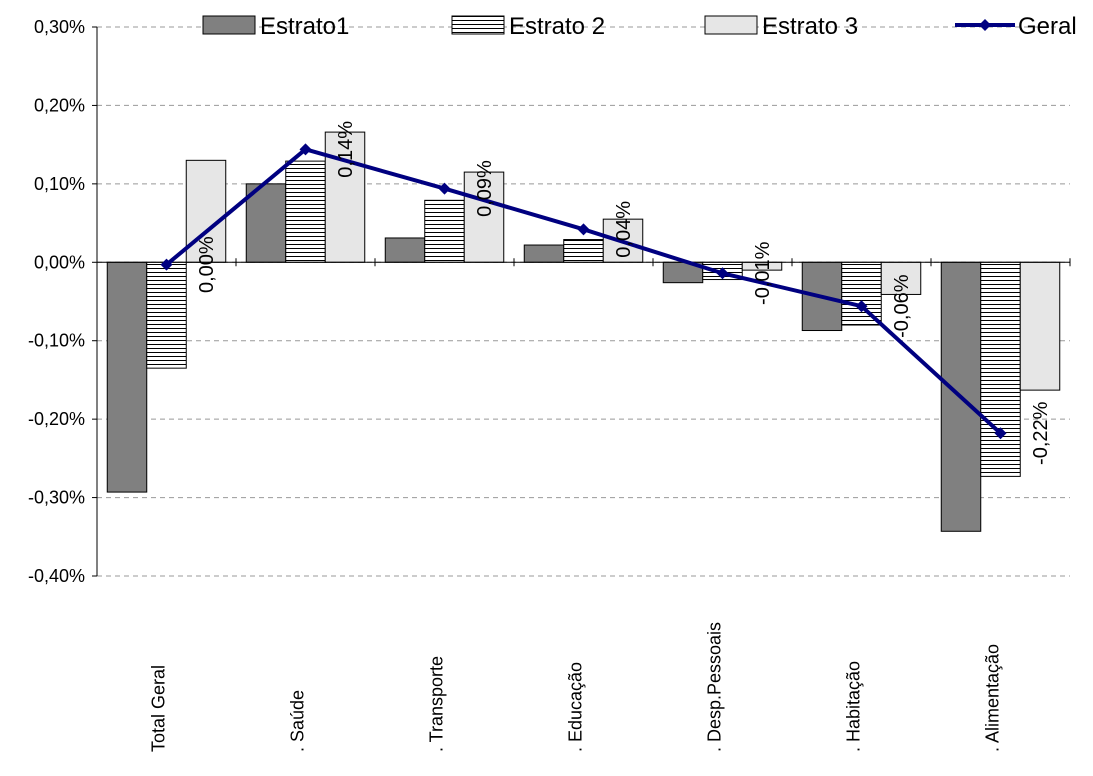 This screenshot has height=776, width=1093. I want to click on x-tick-label: . Habitação, so click(853, 706).